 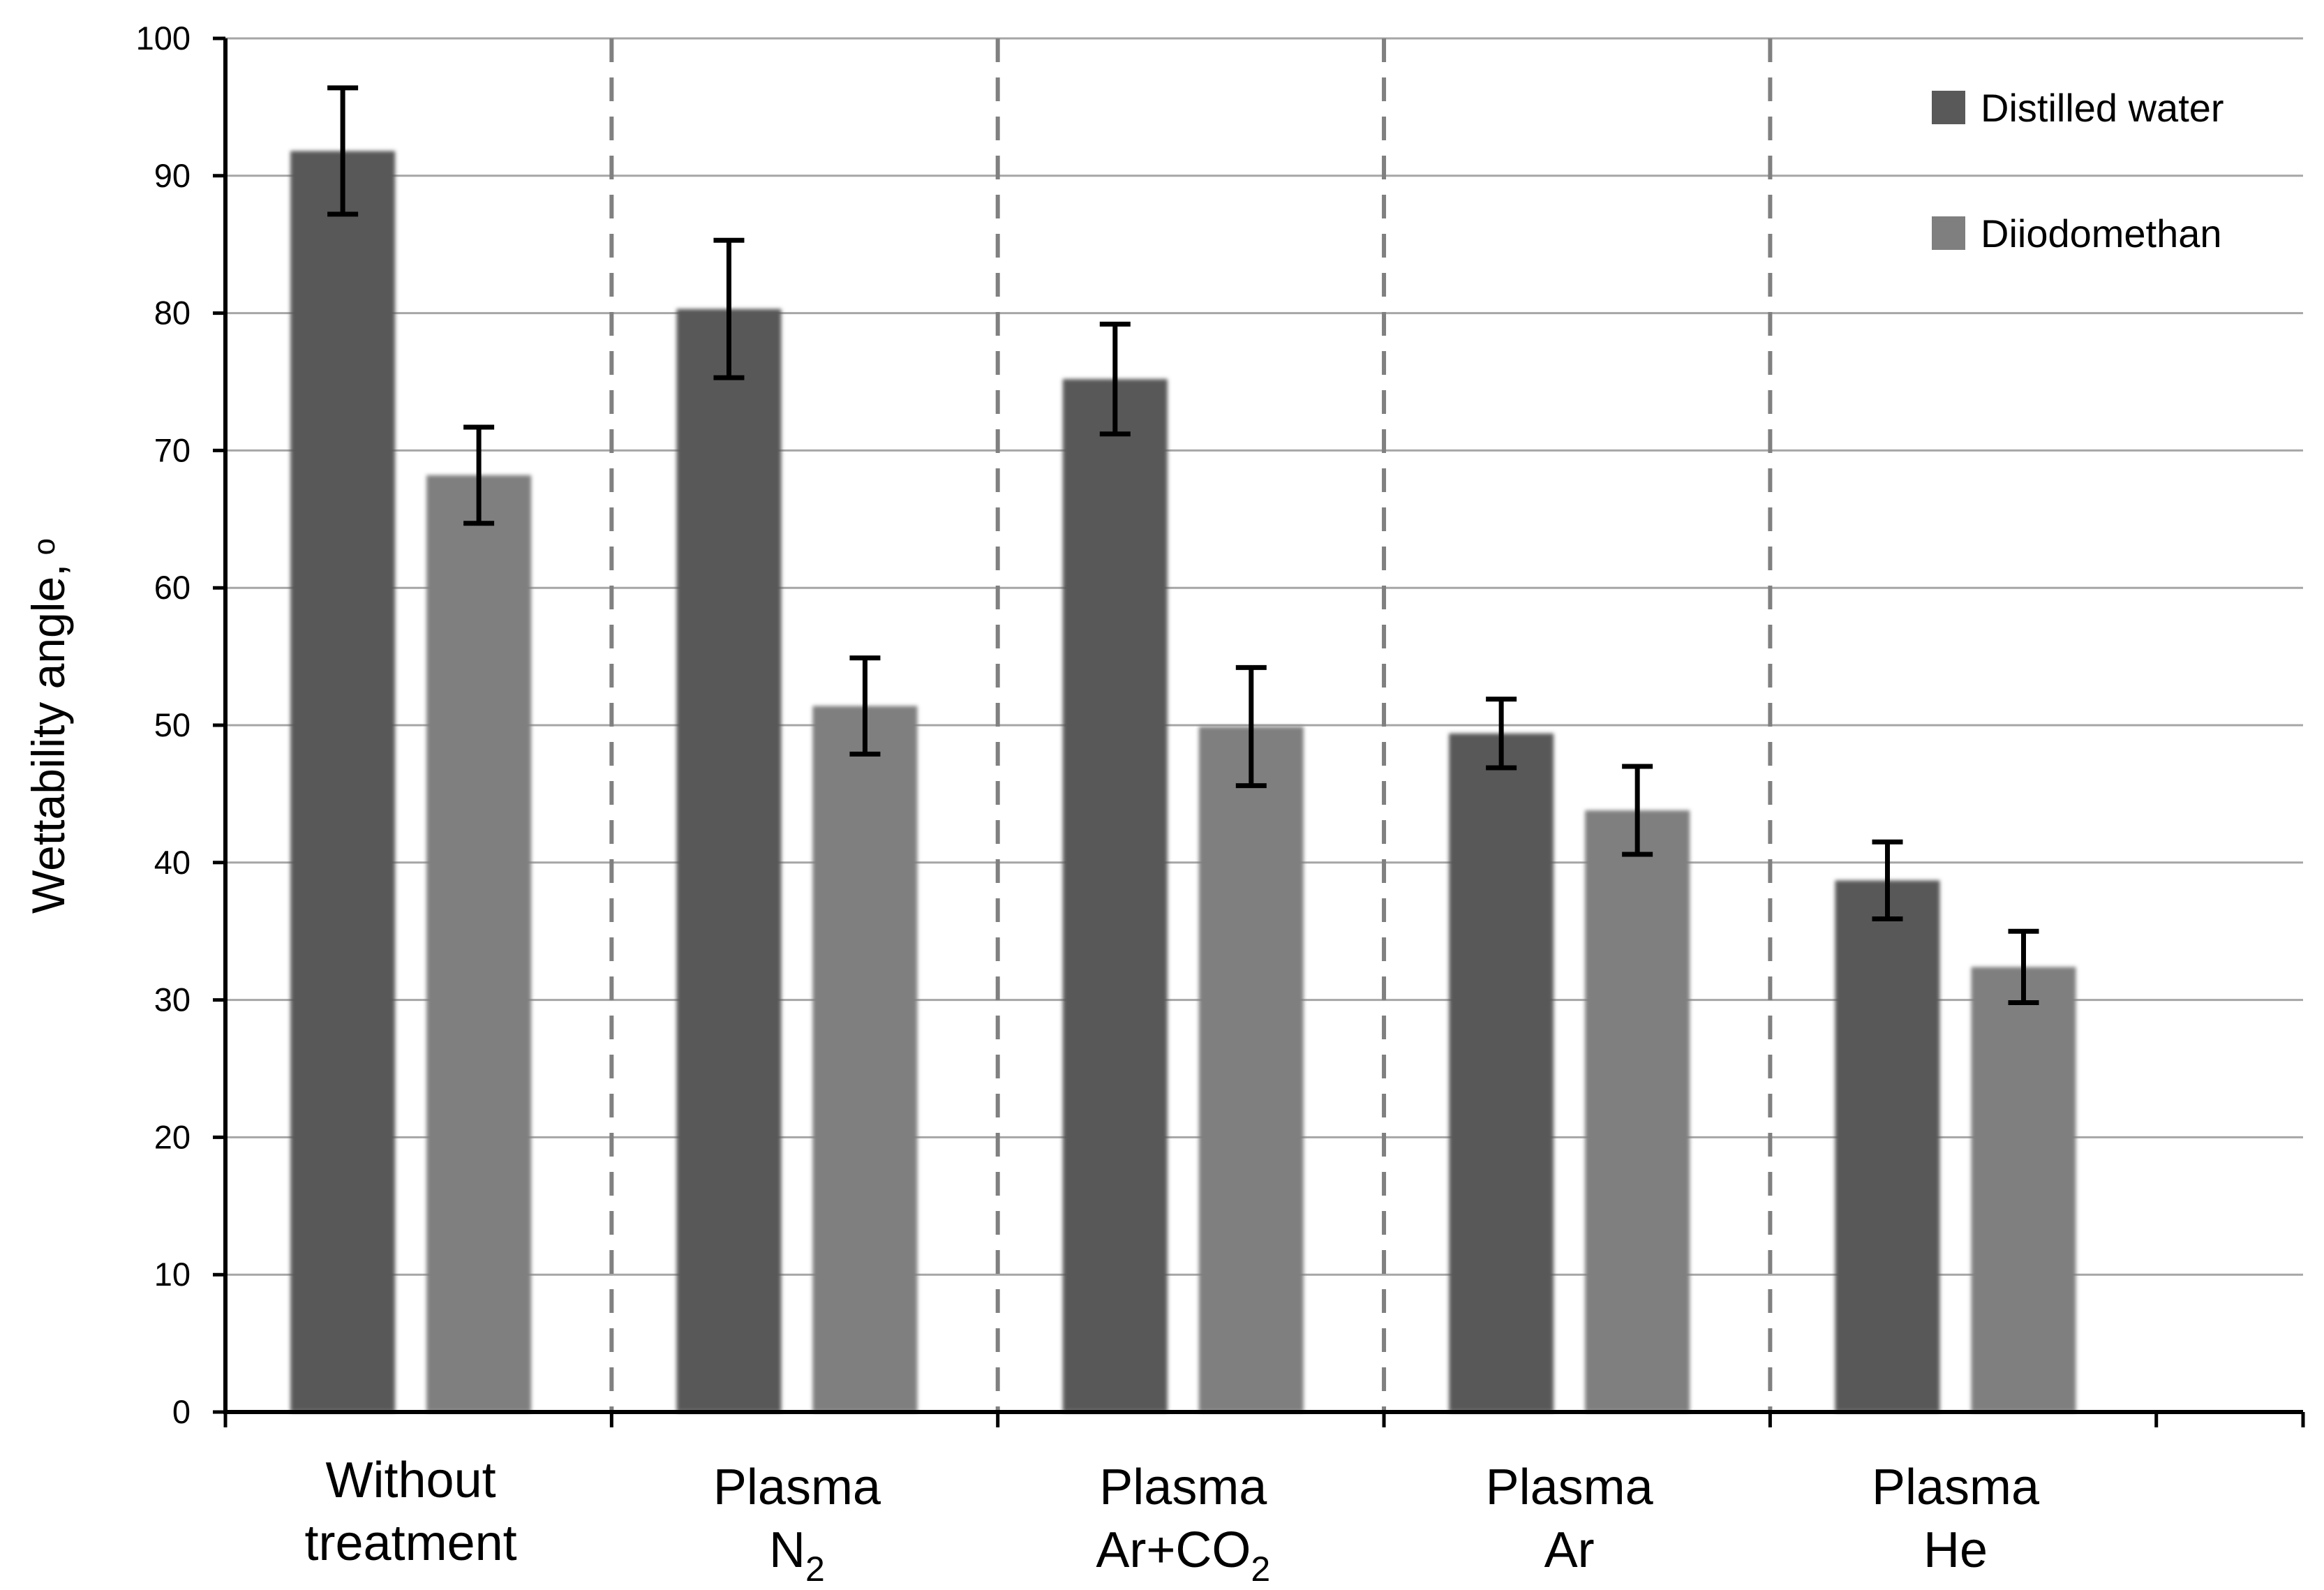 What do you see at coordinates (172, 999) in the screenshot?
I see `y-tick-label: 30` at bounding box center [172, 999].